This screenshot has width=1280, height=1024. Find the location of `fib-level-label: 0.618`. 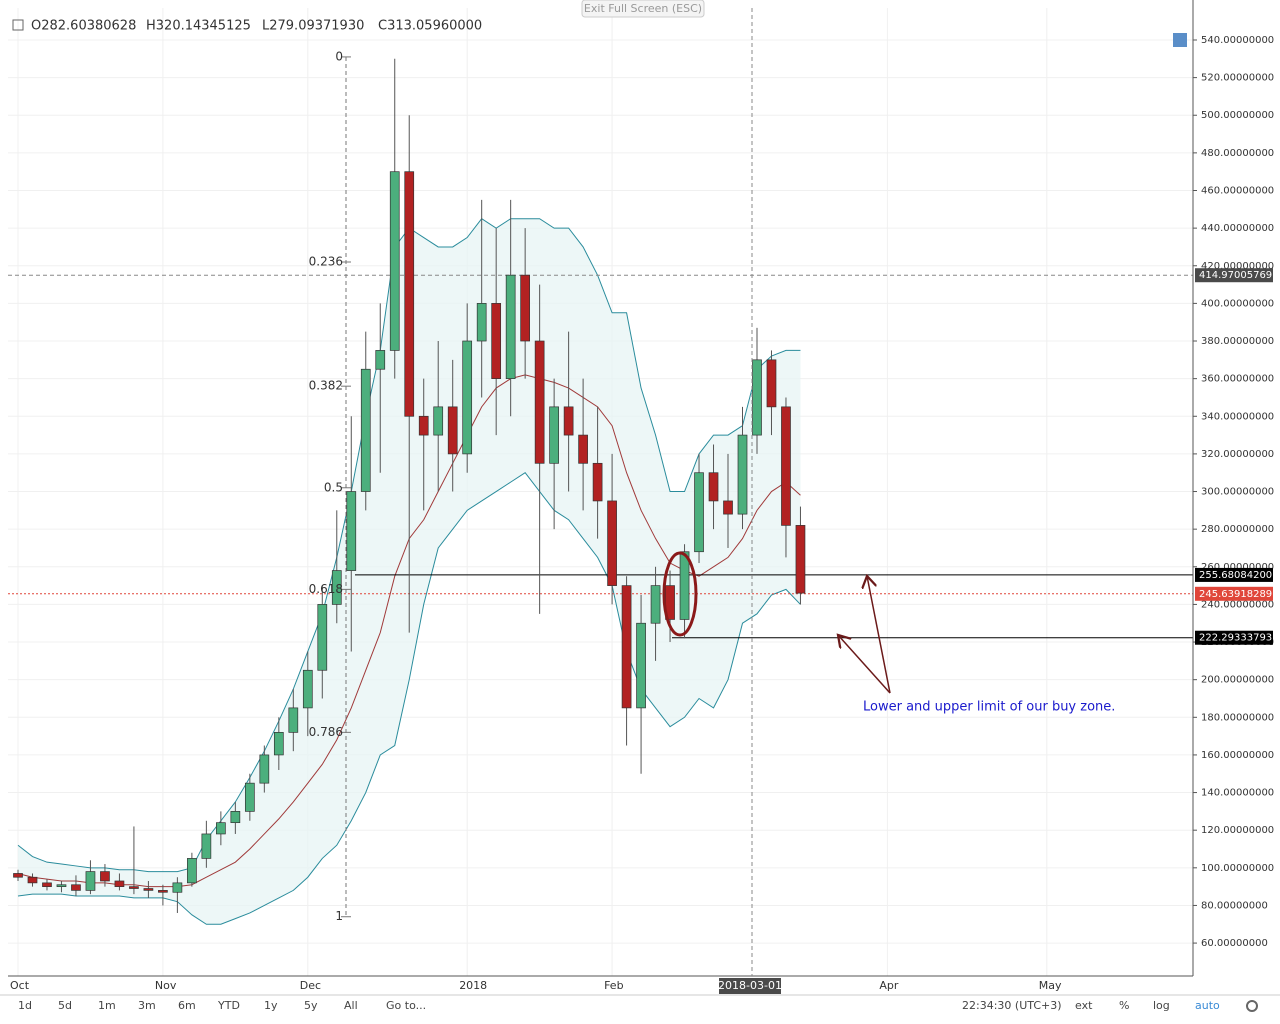

fib-level-label: 0.618 is located at coordinates (326, 589).